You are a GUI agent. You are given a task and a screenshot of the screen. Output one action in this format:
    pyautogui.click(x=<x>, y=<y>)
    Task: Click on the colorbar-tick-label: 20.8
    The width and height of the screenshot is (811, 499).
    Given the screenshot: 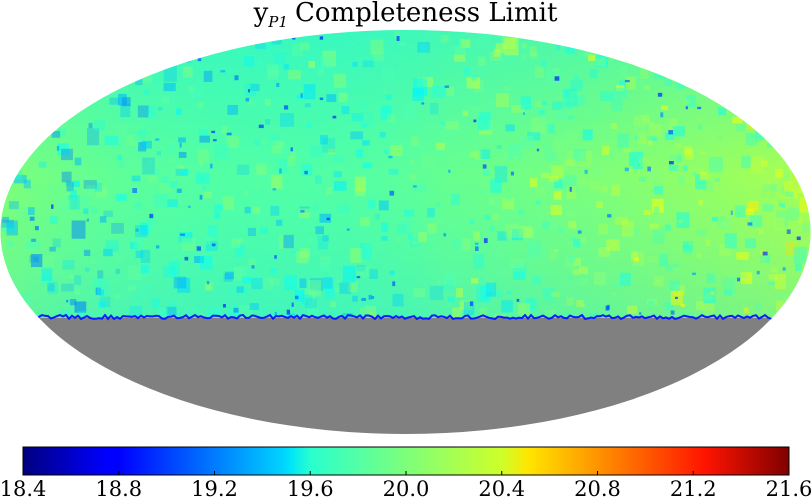 What is the action you would take?
    pyautogui.click(x=597, y=488)
    